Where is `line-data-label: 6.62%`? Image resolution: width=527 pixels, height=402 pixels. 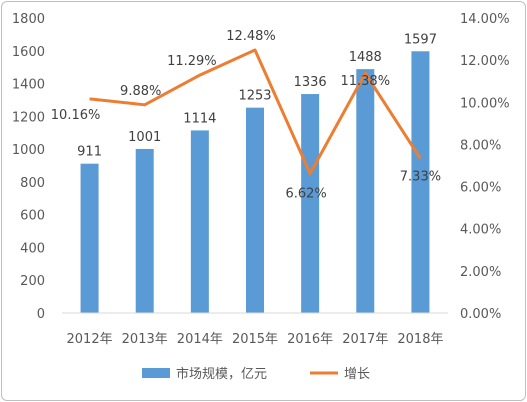 line-data-label: 6.62% is located at coordinates (305, 194).